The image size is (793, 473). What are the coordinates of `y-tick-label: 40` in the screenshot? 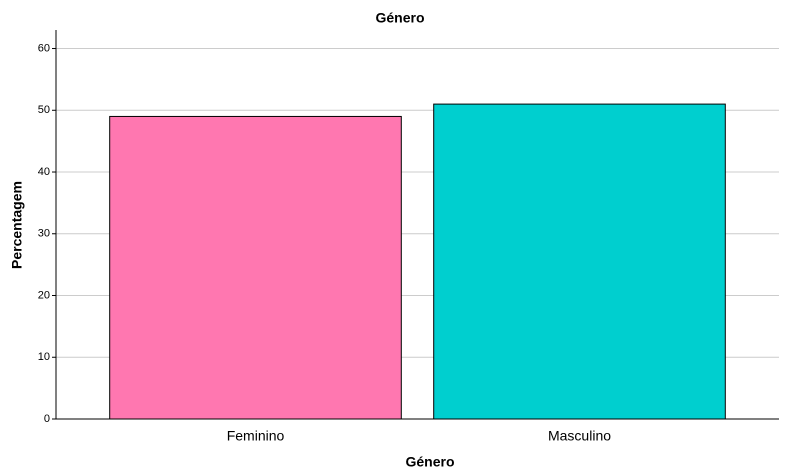 It's located at (44, 172).